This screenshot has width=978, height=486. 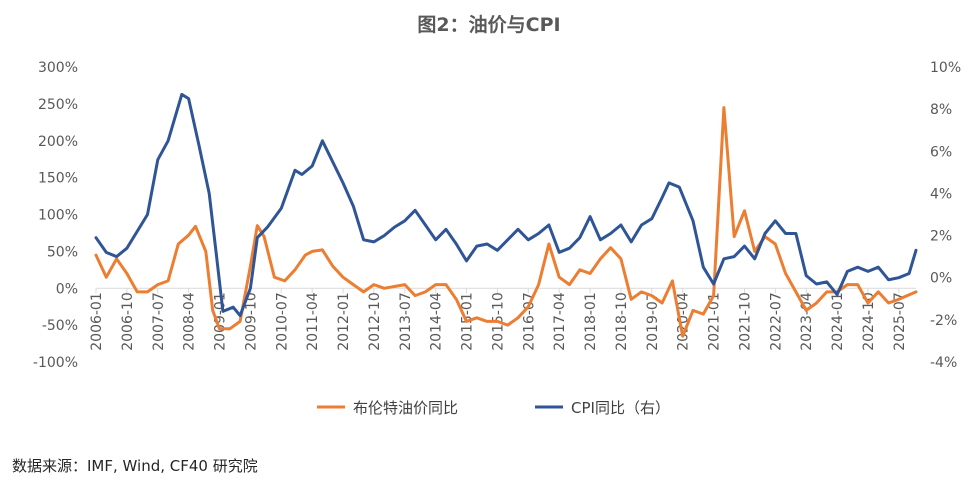 What do you see at coordinates (941, 152) in the screenshot?
I see `right-tick-label: 6%` at bounding box center [941, 152].